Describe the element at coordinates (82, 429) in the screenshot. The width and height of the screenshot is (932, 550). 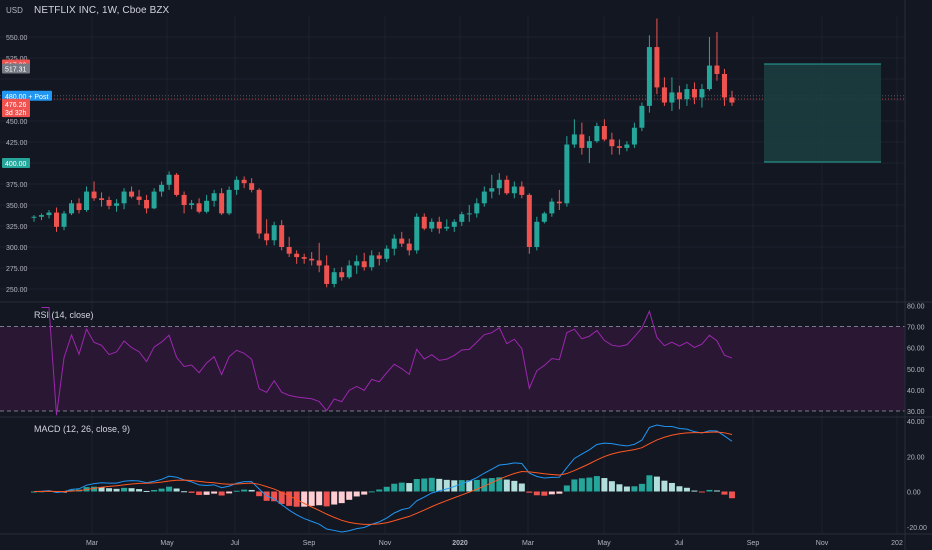
I see `macd-pane-label: MACD (12, 26, close, 9)` at that location.